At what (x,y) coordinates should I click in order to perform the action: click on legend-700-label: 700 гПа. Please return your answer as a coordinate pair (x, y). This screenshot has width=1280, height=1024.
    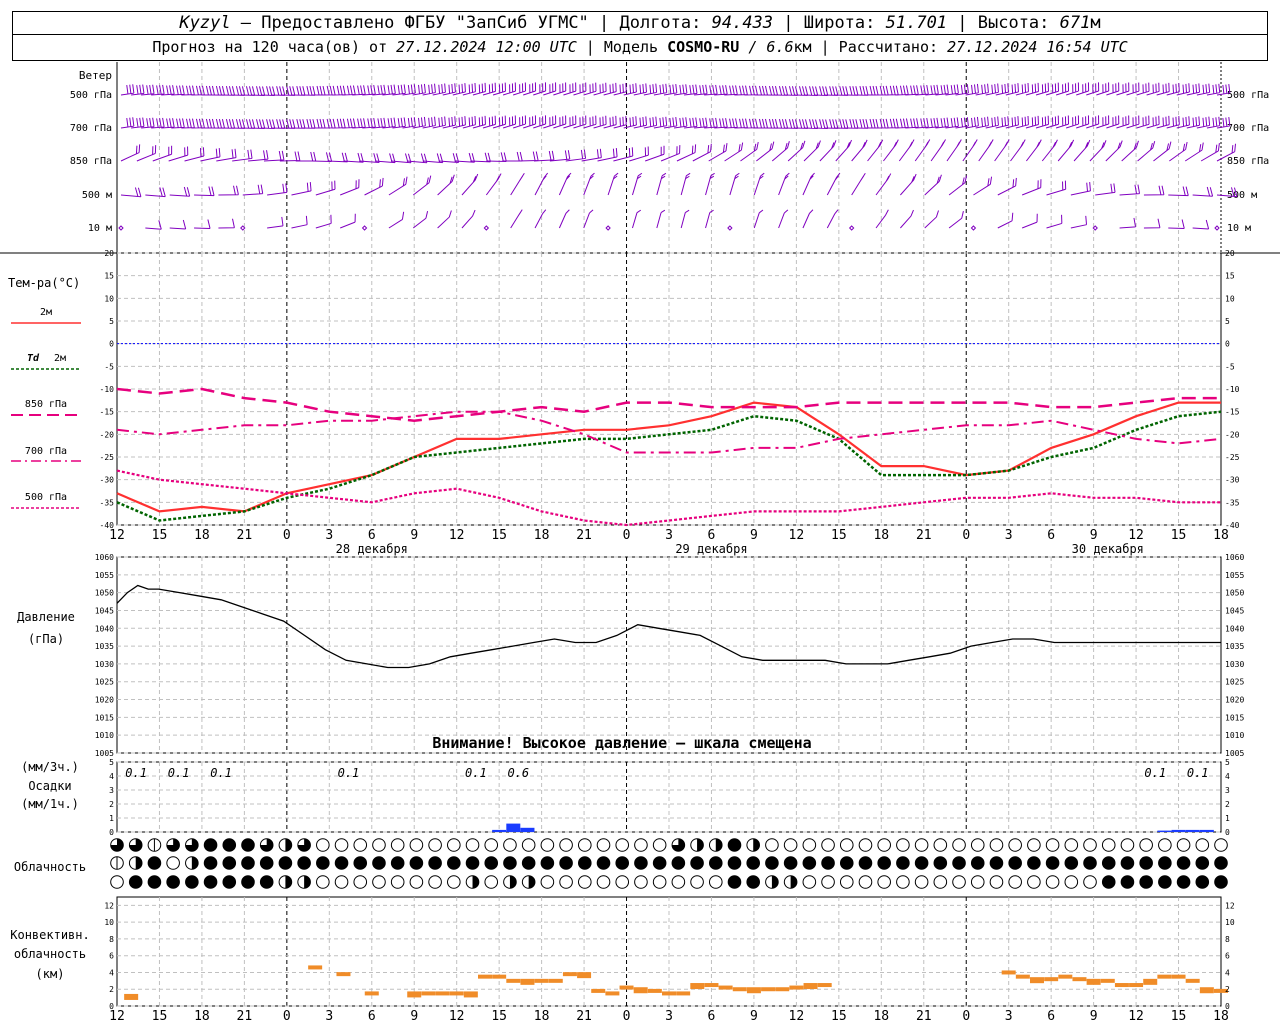
    Looking at the image, I should click on (46, 451).